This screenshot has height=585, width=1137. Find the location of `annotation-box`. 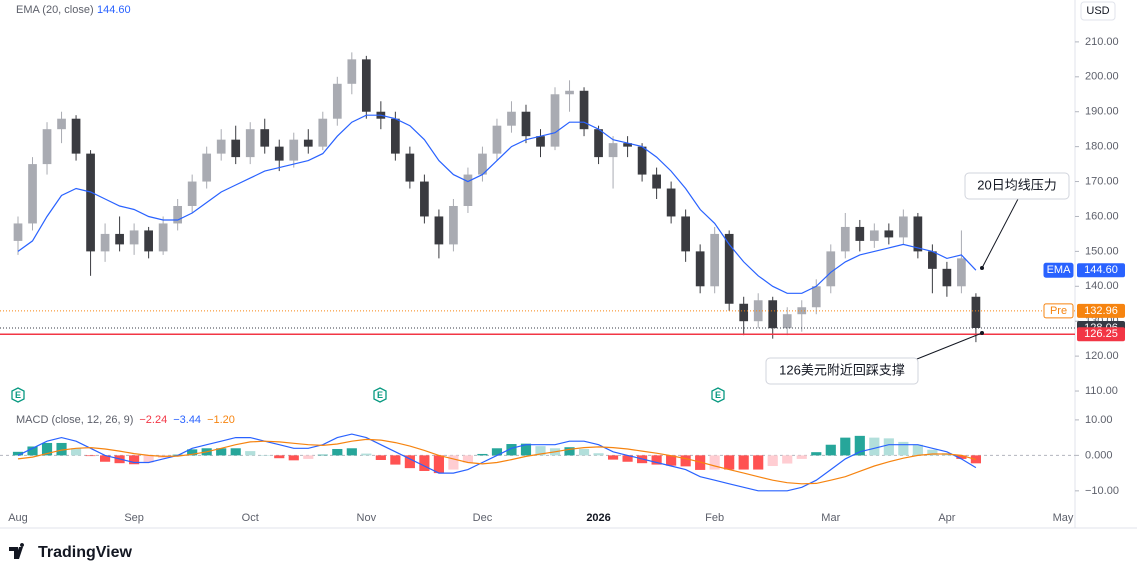

annotation-box is located at coordinates (1017, 186).